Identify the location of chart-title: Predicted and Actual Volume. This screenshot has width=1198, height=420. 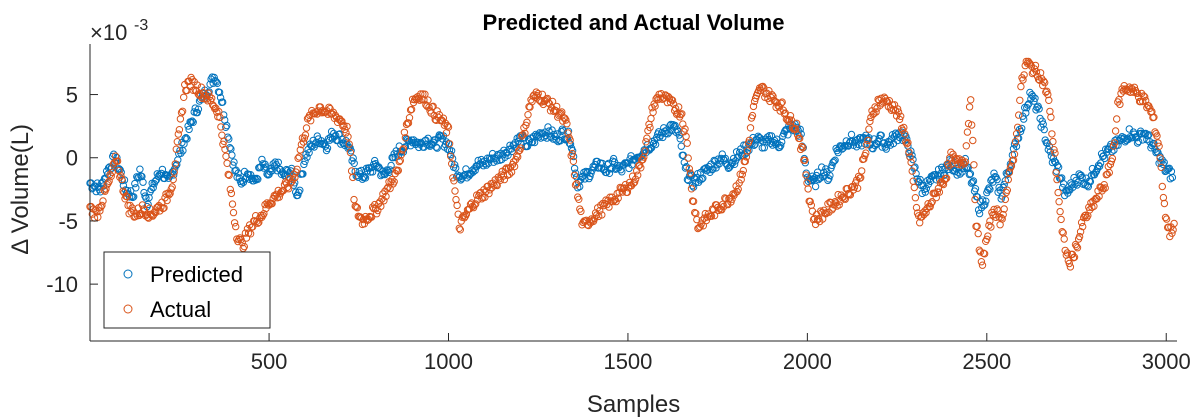
(634, 22).